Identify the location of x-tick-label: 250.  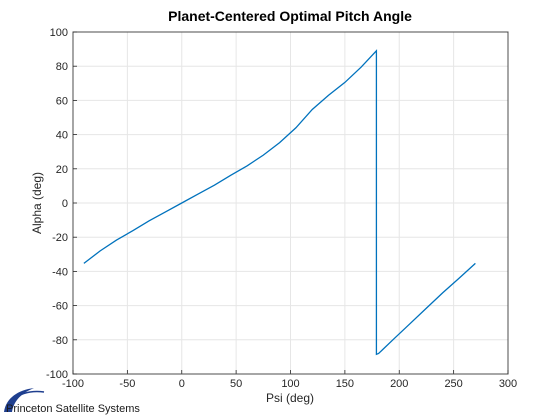
(453, 384).